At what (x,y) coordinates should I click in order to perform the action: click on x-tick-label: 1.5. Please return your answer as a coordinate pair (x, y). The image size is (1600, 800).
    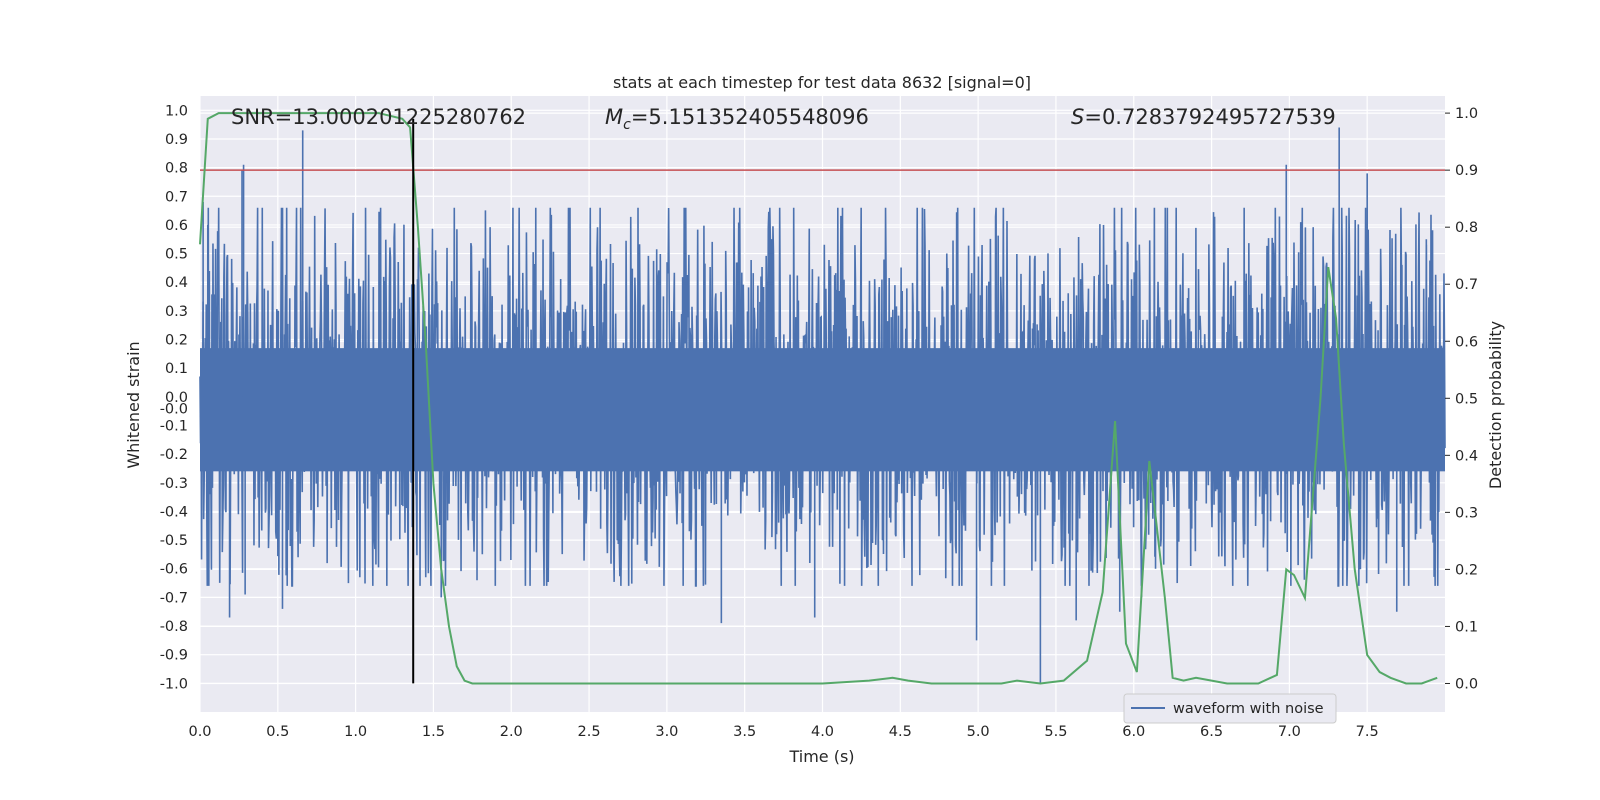
    Looking at the image, I should click on (433, 732).